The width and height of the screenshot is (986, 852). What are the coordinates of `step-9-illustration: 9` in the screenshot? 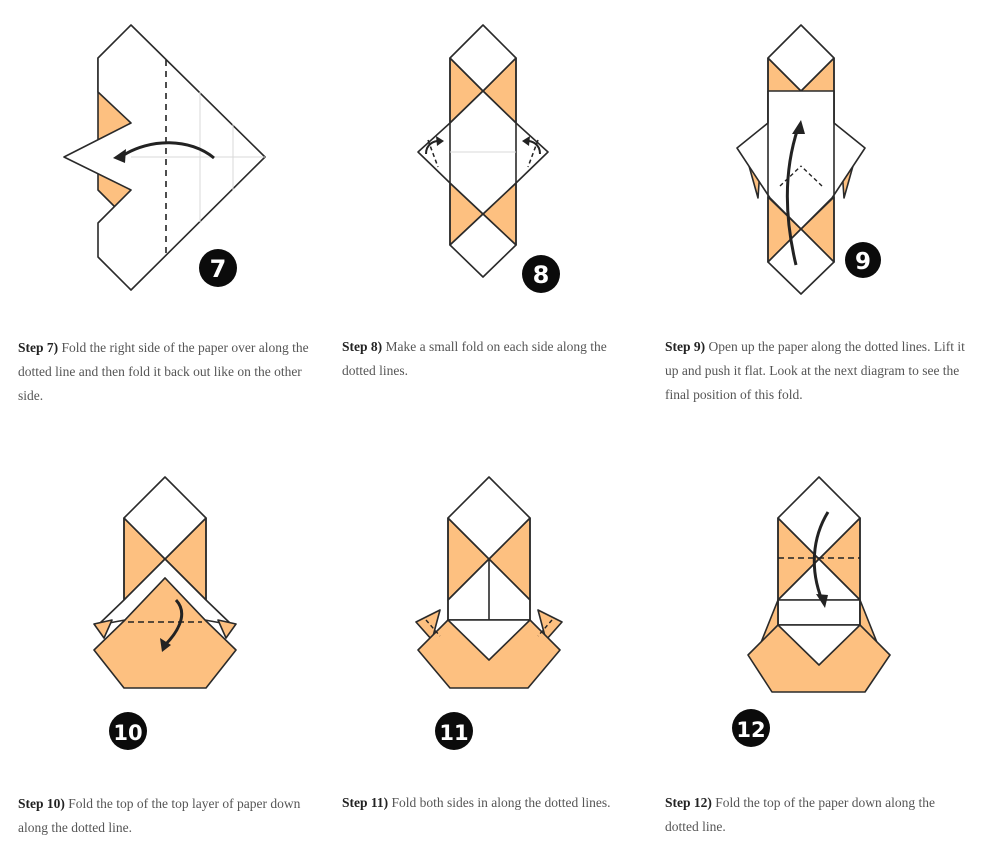 It's located at (808, 159).